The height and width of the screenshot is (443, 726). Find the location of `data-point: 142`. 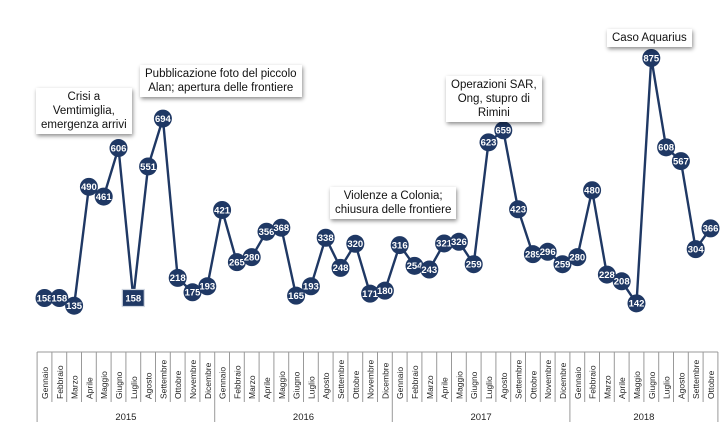

data-point: 142 is located at coordinates (636, 303).